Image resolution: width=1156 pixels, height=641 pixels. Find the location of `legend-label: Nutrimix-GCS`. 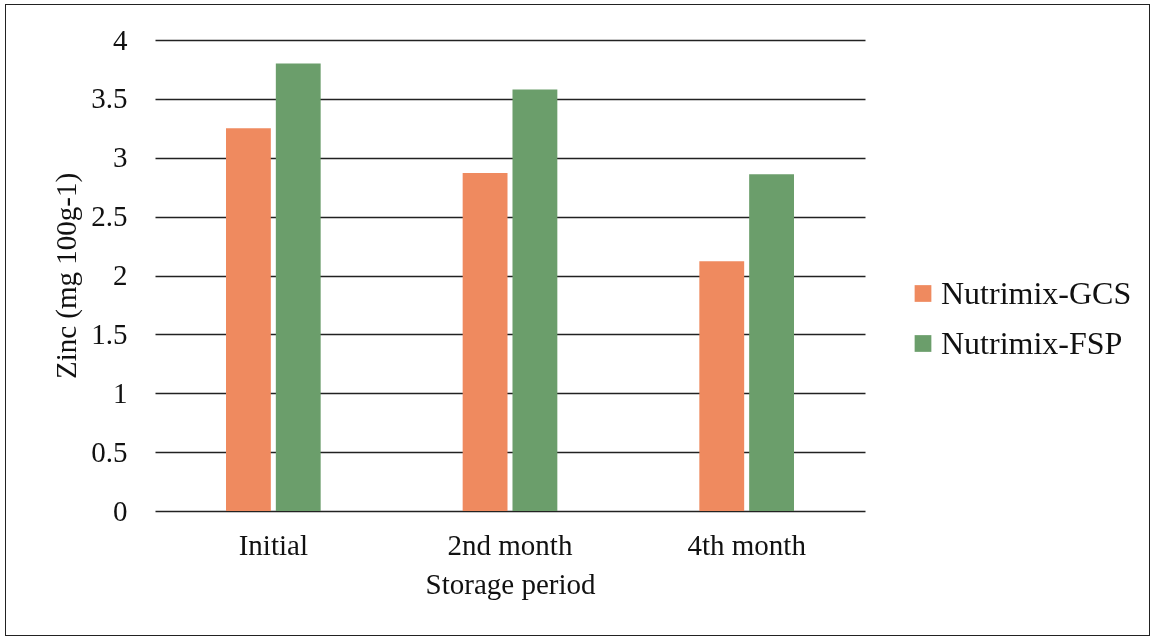

legend-label: Nutrimix-GCS is located at coordinates (1036, 292).